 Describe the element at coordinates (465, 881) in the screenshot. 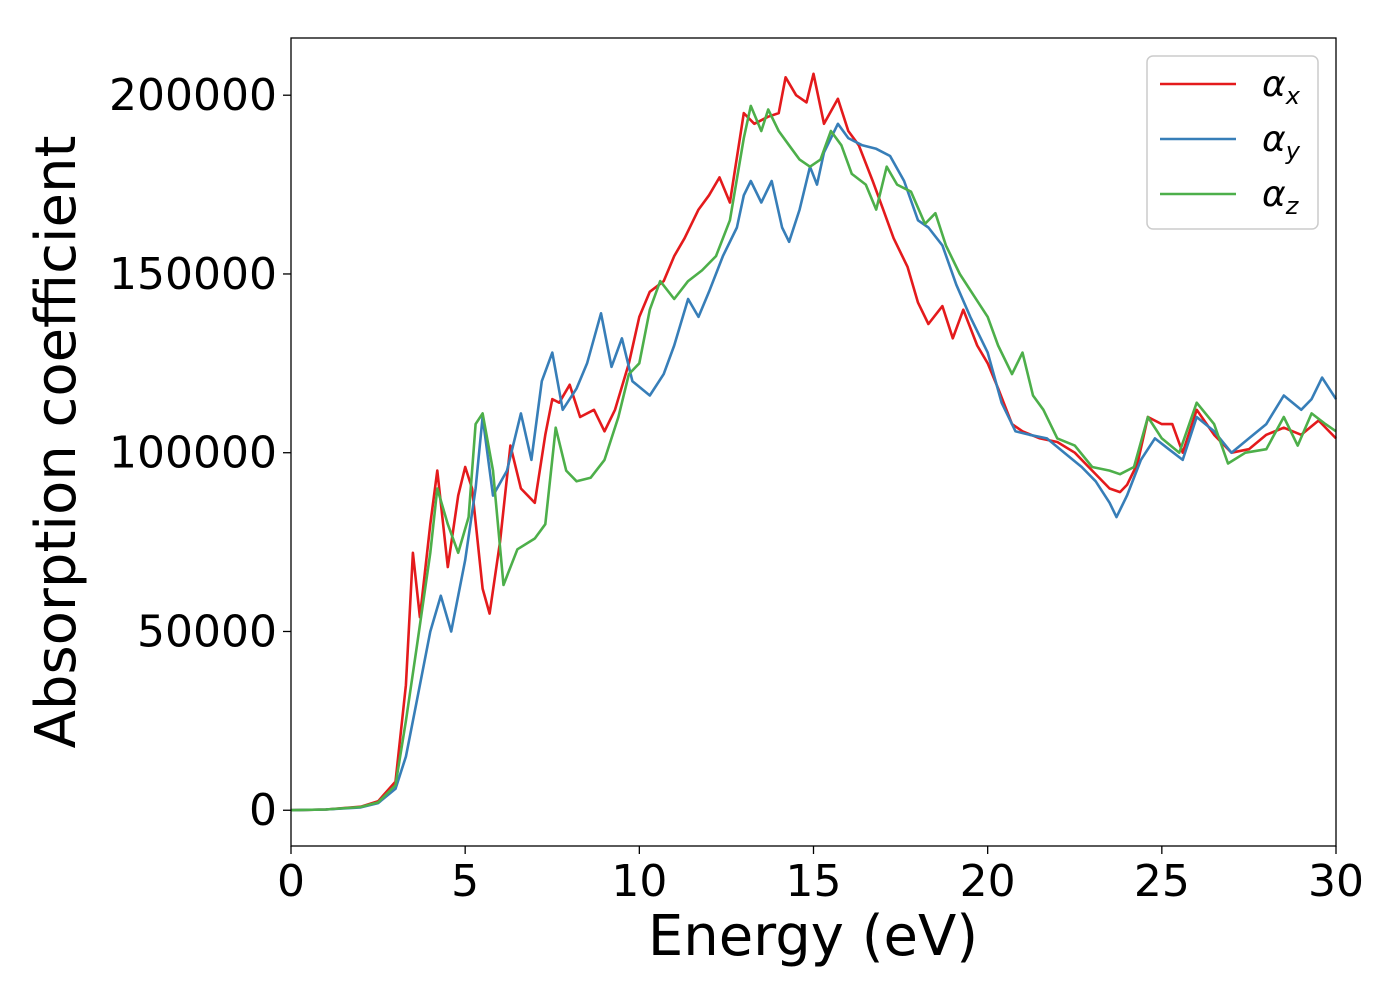

I see `x-tick-label: 5` at that location.